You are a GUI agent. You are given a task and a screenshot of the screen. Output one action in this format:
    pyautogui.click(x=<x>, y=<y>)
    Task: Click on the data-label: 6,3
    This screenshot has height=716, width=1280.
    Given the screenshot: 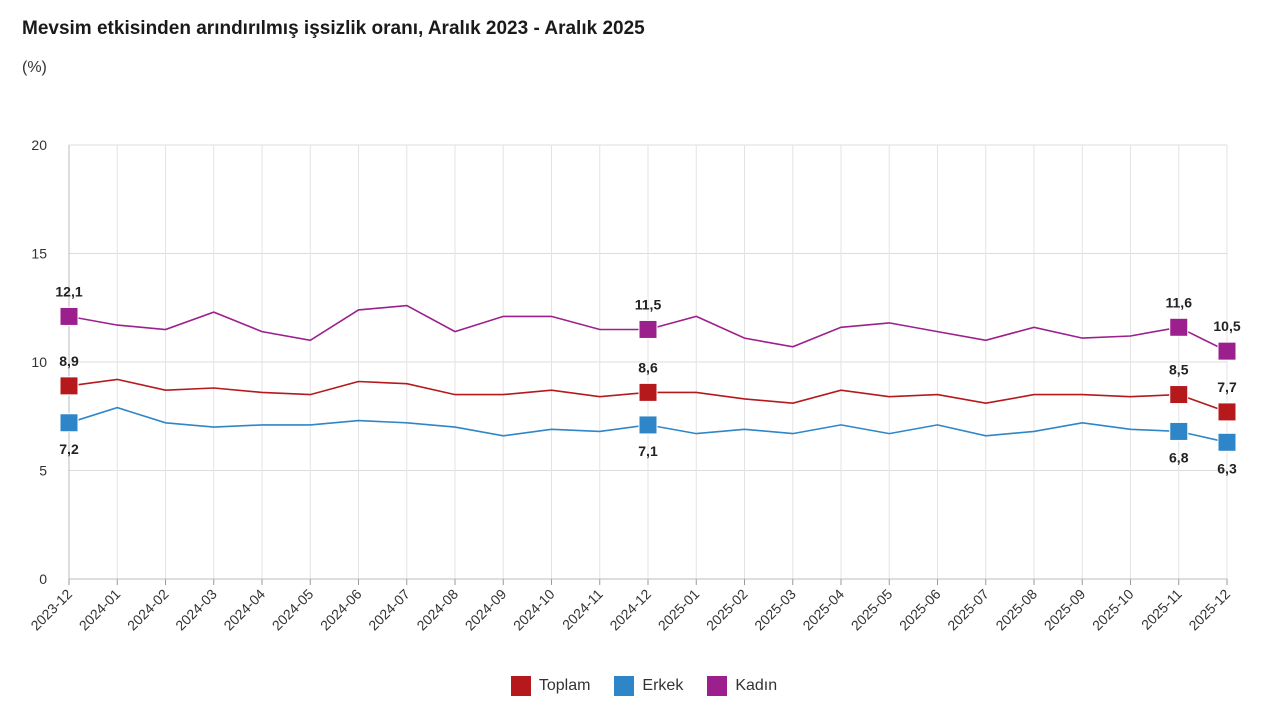 What is the action you would take?
    pyautogui.click(x=1227, y=468)
    